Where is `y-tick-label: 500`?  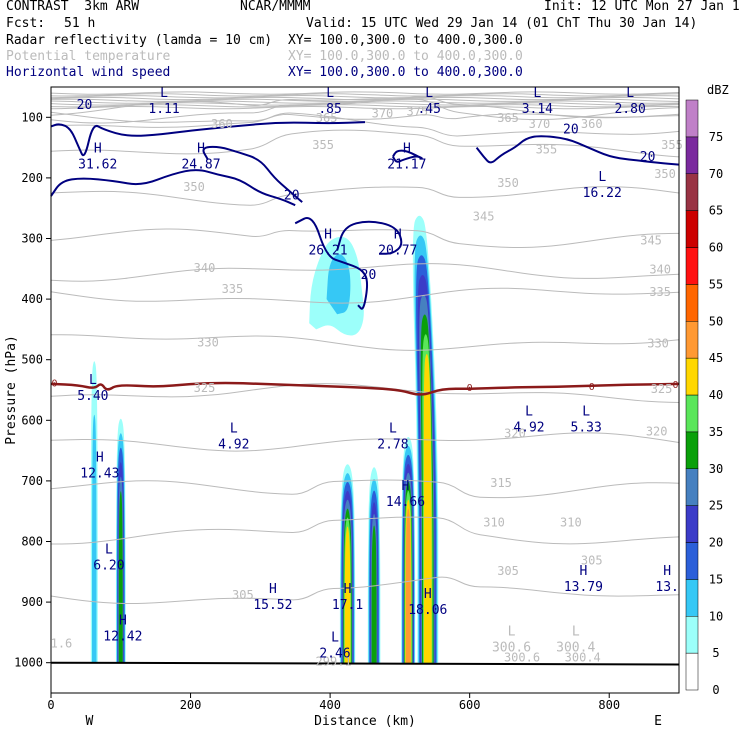 y-tick-label: 500 is located at coordinates (32, 360).